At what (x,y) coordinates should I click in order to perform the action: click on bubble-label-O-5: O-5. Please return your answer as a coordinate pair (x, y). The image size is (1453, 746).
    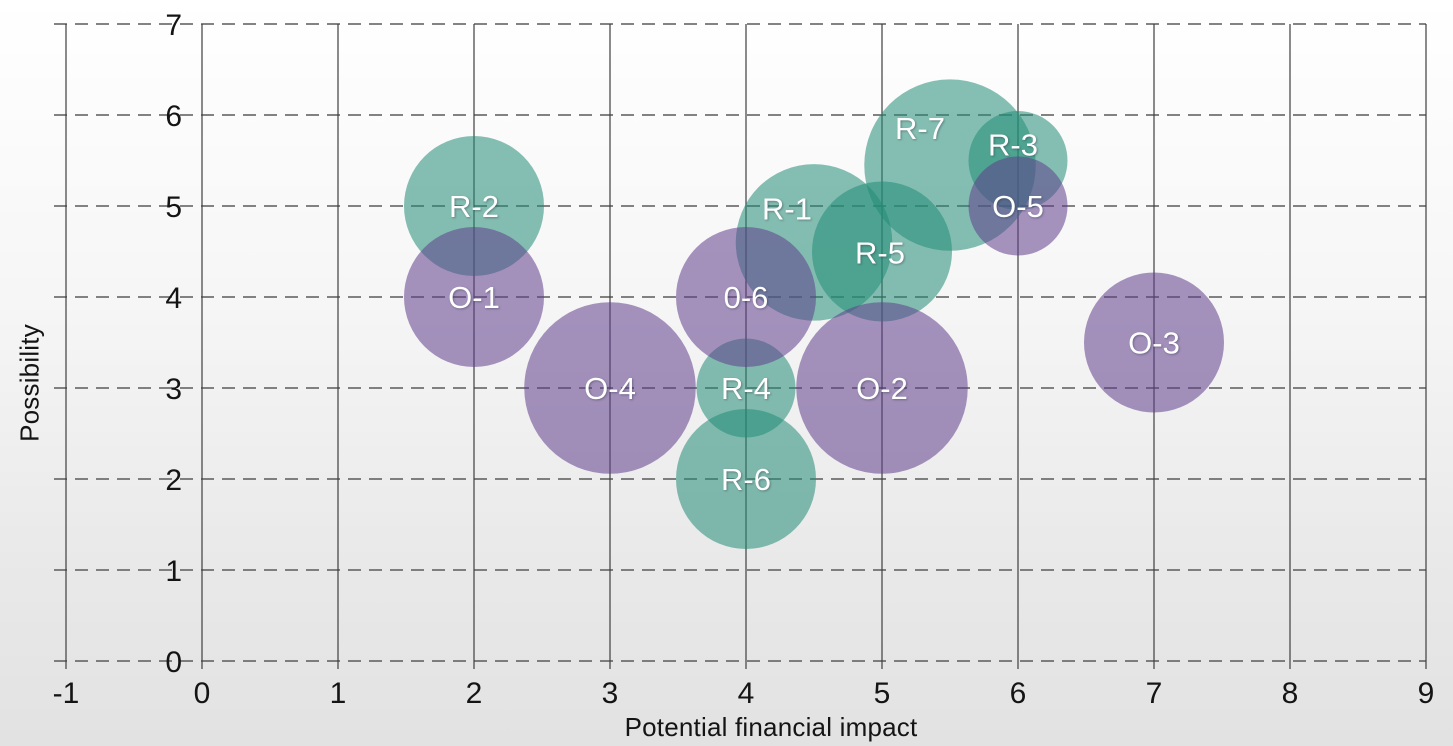
    Looking at the image, I should click on (1018, 206).